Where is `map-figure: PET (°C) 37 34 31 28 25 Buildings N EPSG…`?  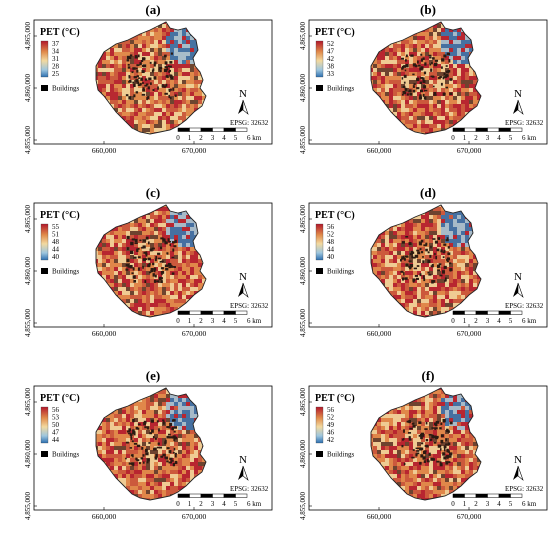 map-figure: PET (°C) 37 34 31 28 25 Buildings N EPSG… is located at coordinates (148, 87).